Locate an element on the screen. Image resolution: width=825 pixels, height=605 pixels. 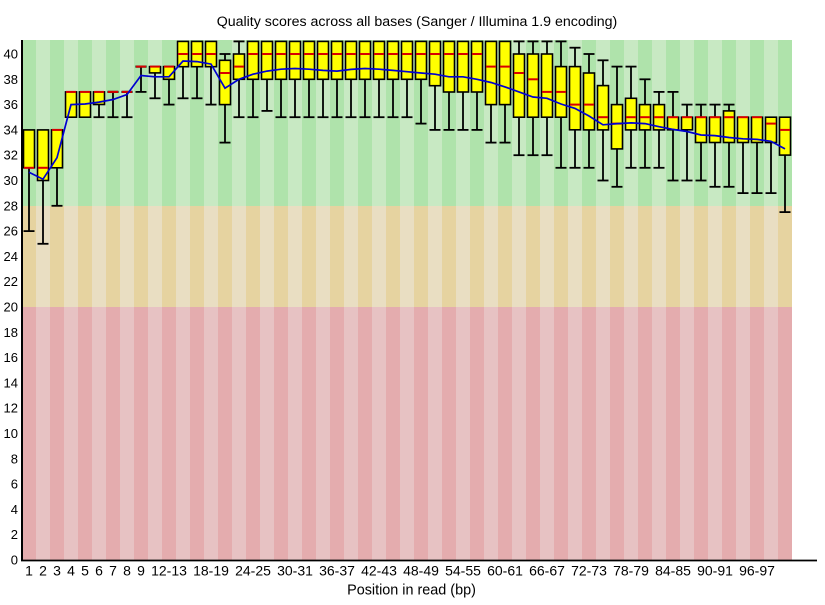
svg-text: 26 is located at coordinates (11, 231).